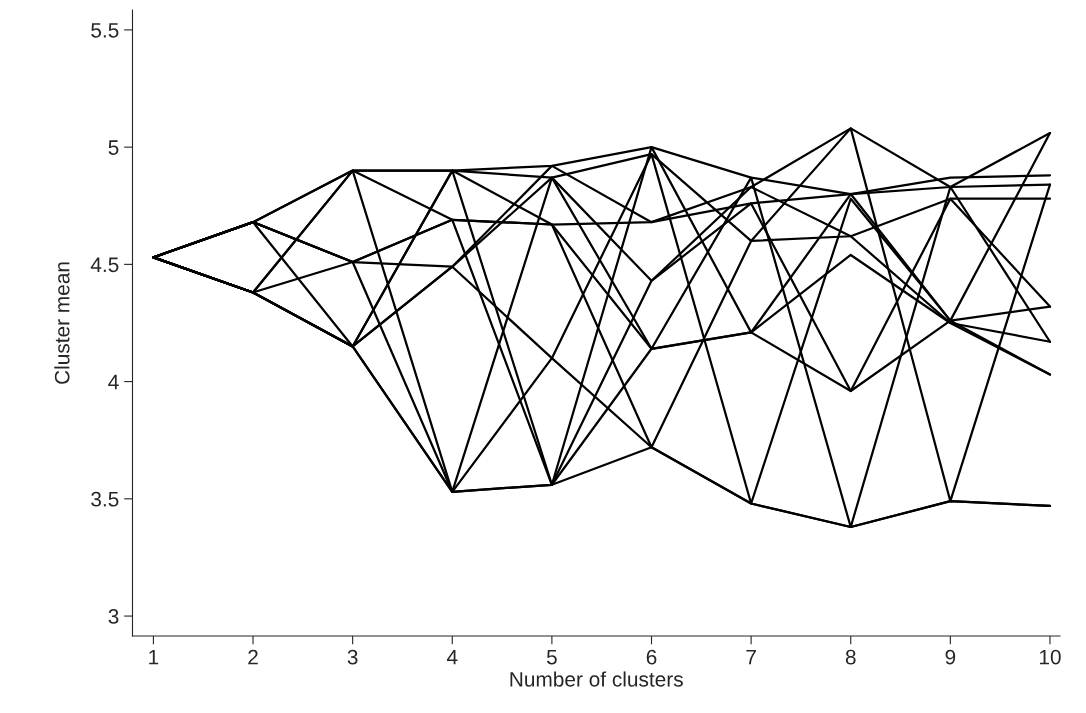 This screenshot has width=1086, height=713. Describe the element at coordinates (596, 679) in the screenshot. I see `x-axis-title: Number of clusters` at that location.